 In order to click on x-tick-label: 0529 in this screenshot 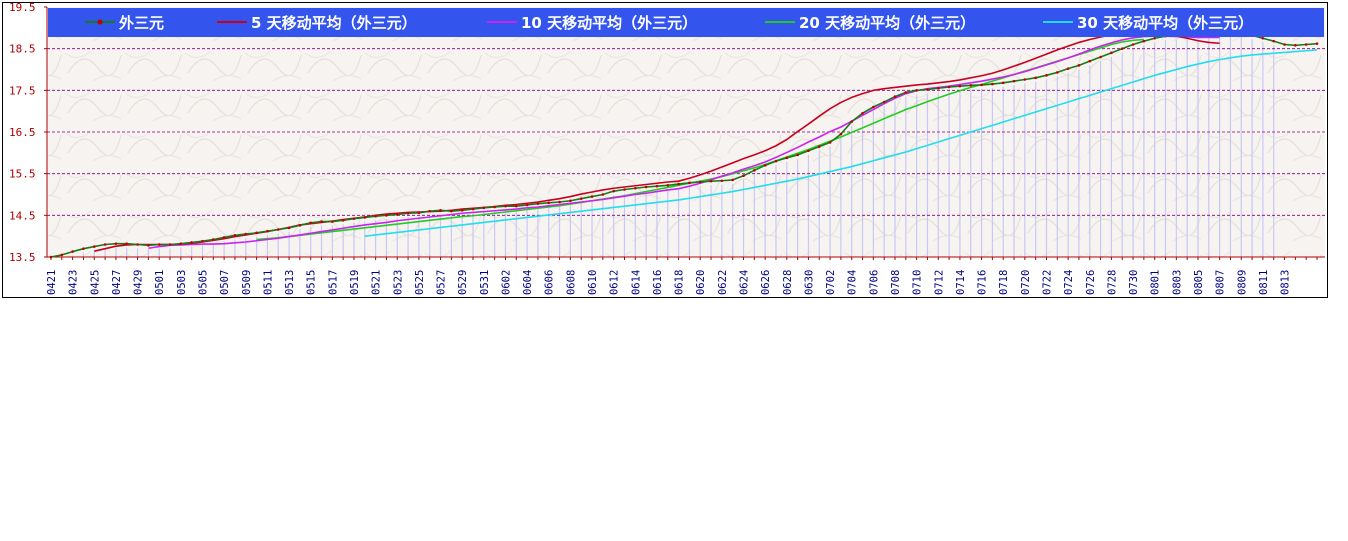, I will do `click(463, 282)`.